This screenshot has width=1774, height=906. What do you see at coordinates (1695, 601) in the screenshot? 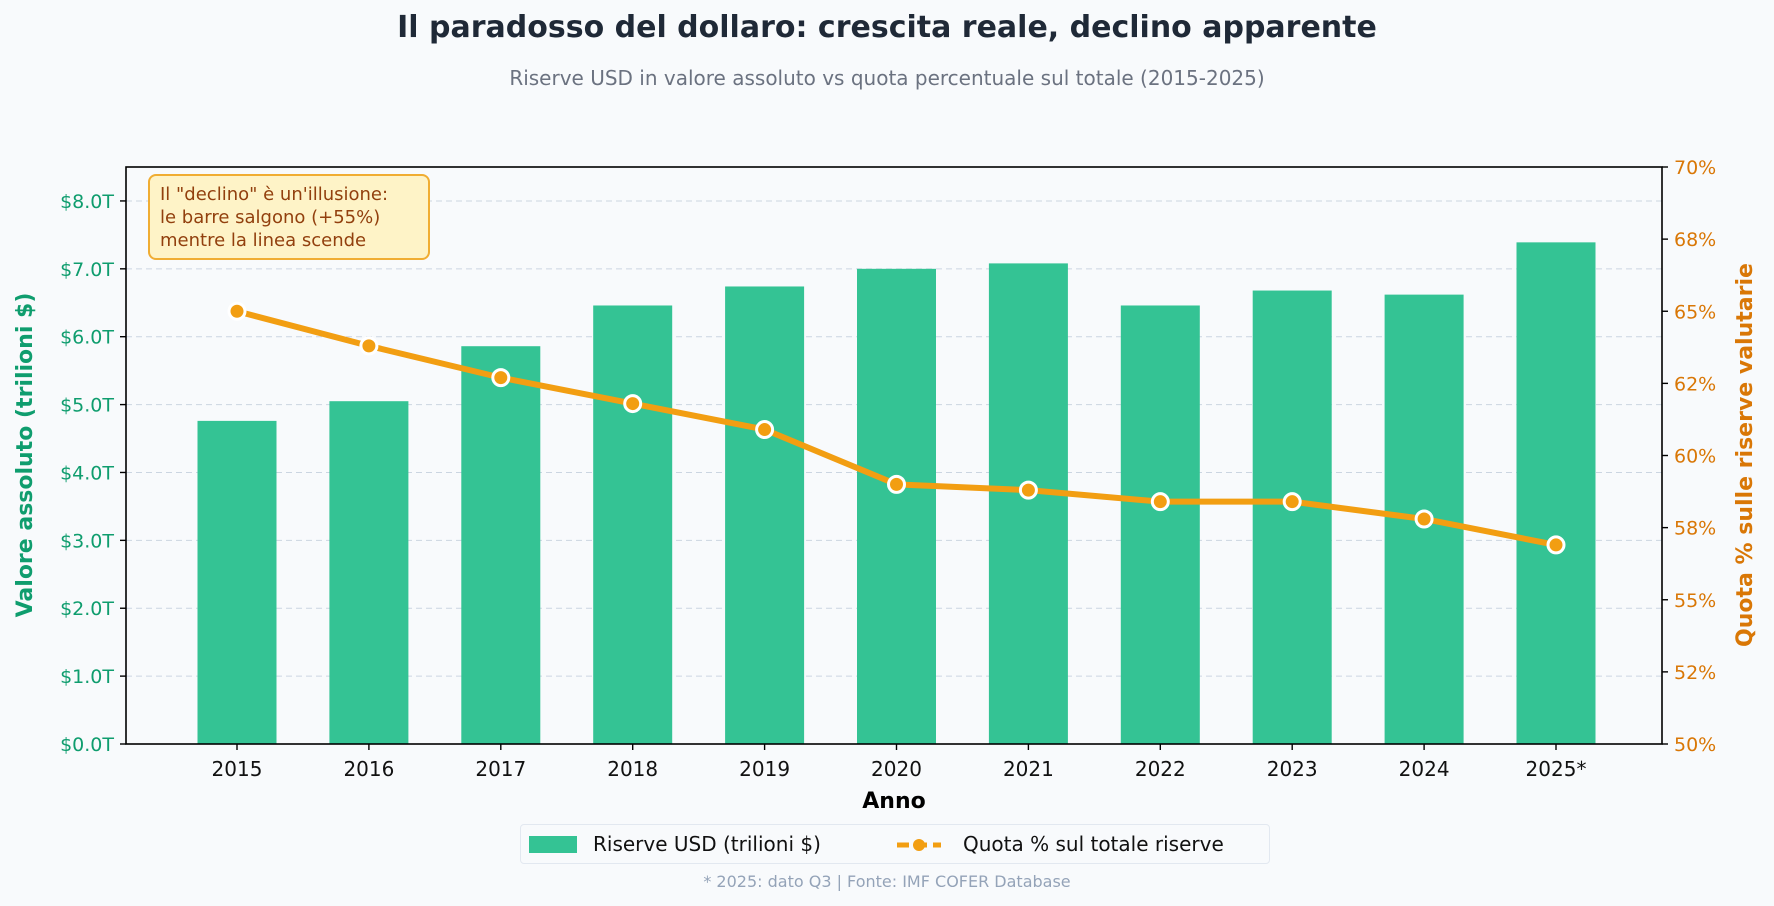
I see `right-tick-label: 55%` at bounding box center [1695, 601].